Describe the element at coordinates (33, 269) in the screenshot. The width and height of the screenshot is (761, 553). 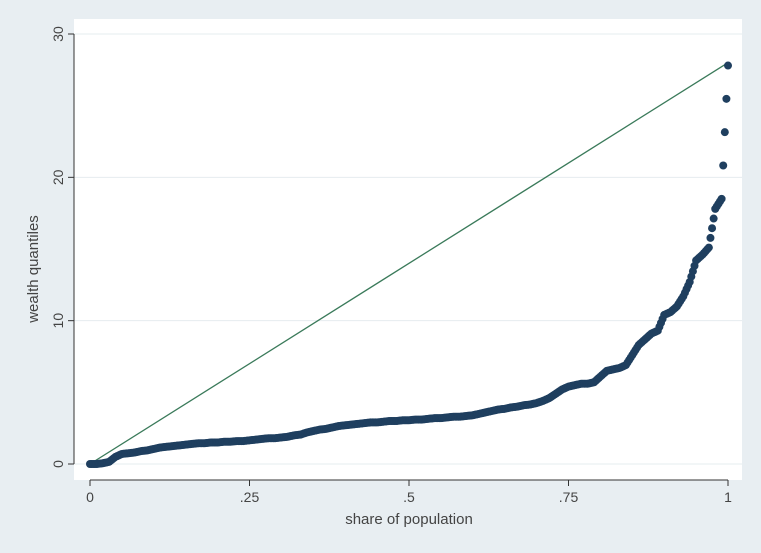
I see `y-axis-label: wealth quantiles` at that location.